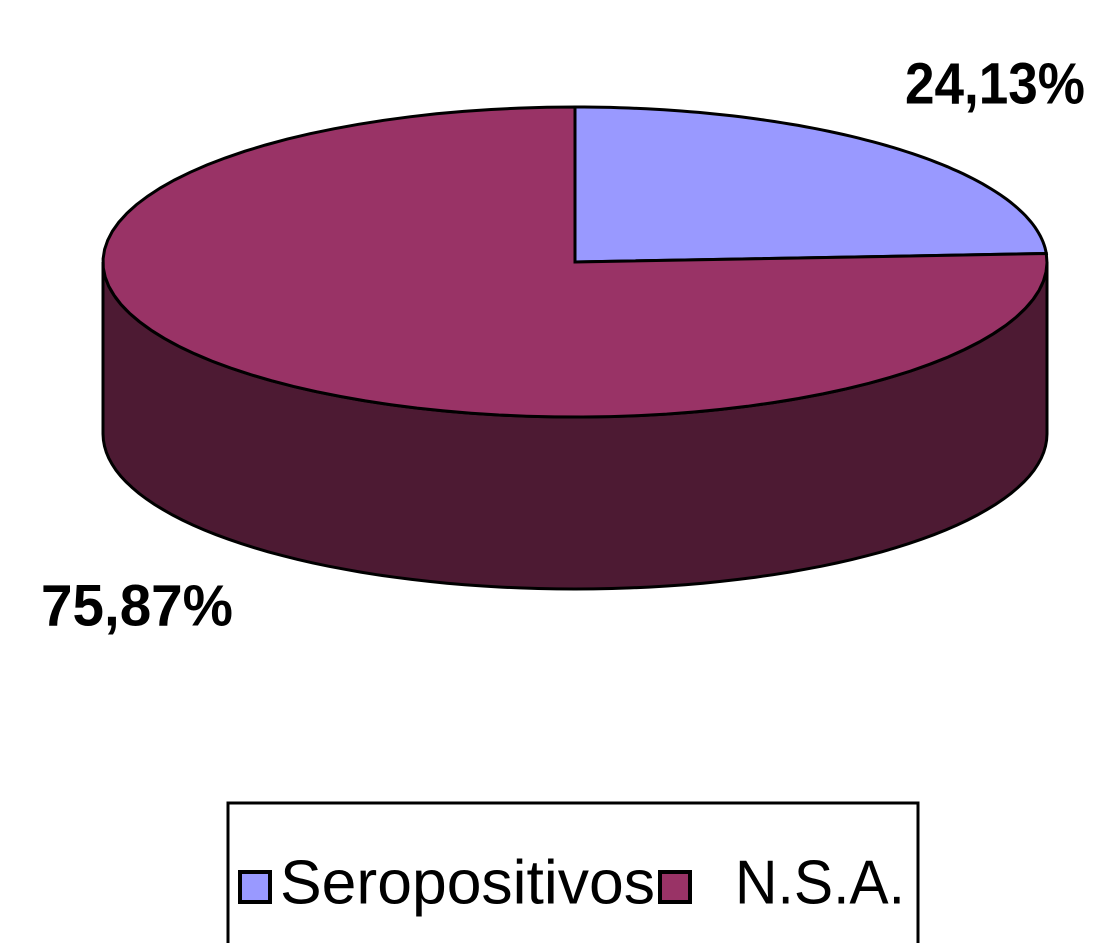  What do you see at coordinates (137, 605) in the screenshot?
I see `data-label: 75,87%` at bounding box center [137, 605].